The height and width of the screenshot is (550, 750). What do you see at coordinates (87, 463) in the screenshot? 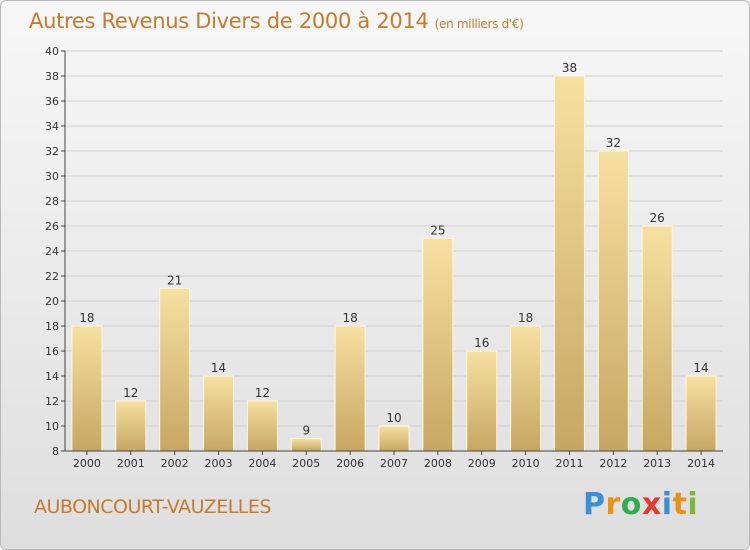
I see `x-tick-label: 2000` at bounding box center [87, 463].